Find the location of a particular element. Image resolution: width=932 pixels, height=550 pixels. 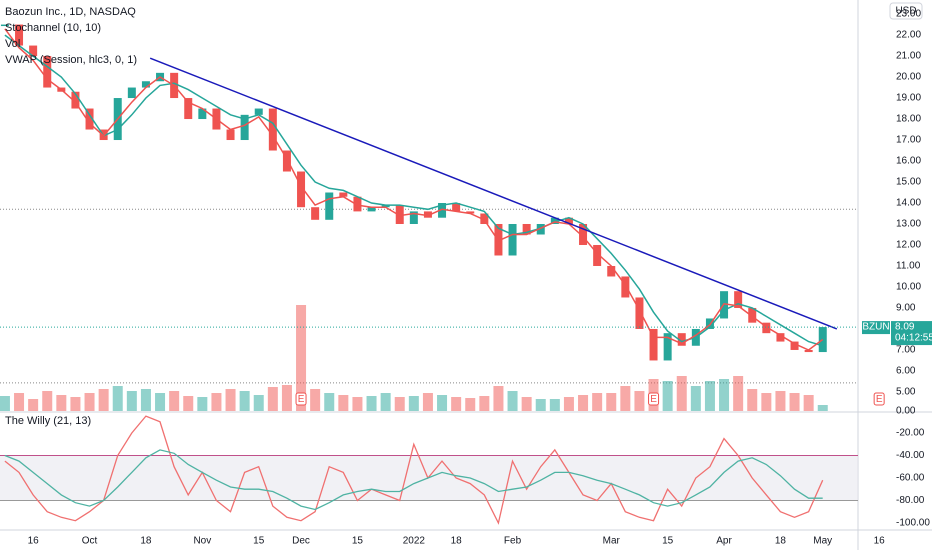

oscillator-line is located at coordinates (413, 480).